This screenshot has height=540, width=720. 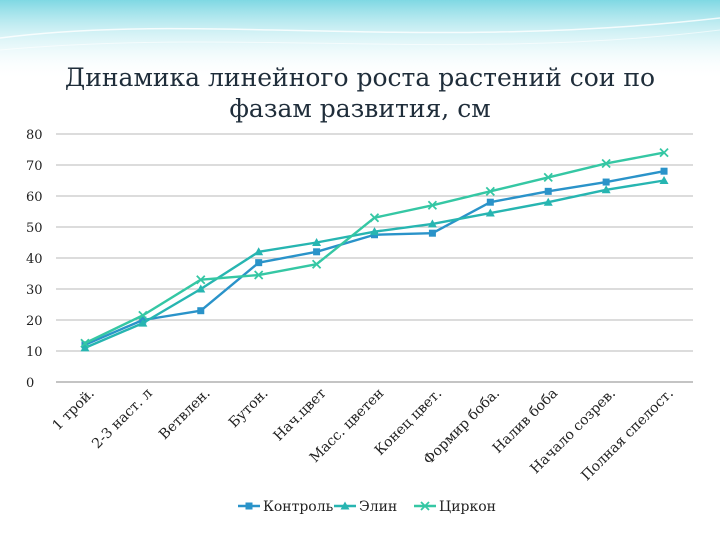 What do you see at coordinates (300, 414) in the screenshot?
I see `x-tick-label: Нач.цвет` at bounding box center [300, 414].